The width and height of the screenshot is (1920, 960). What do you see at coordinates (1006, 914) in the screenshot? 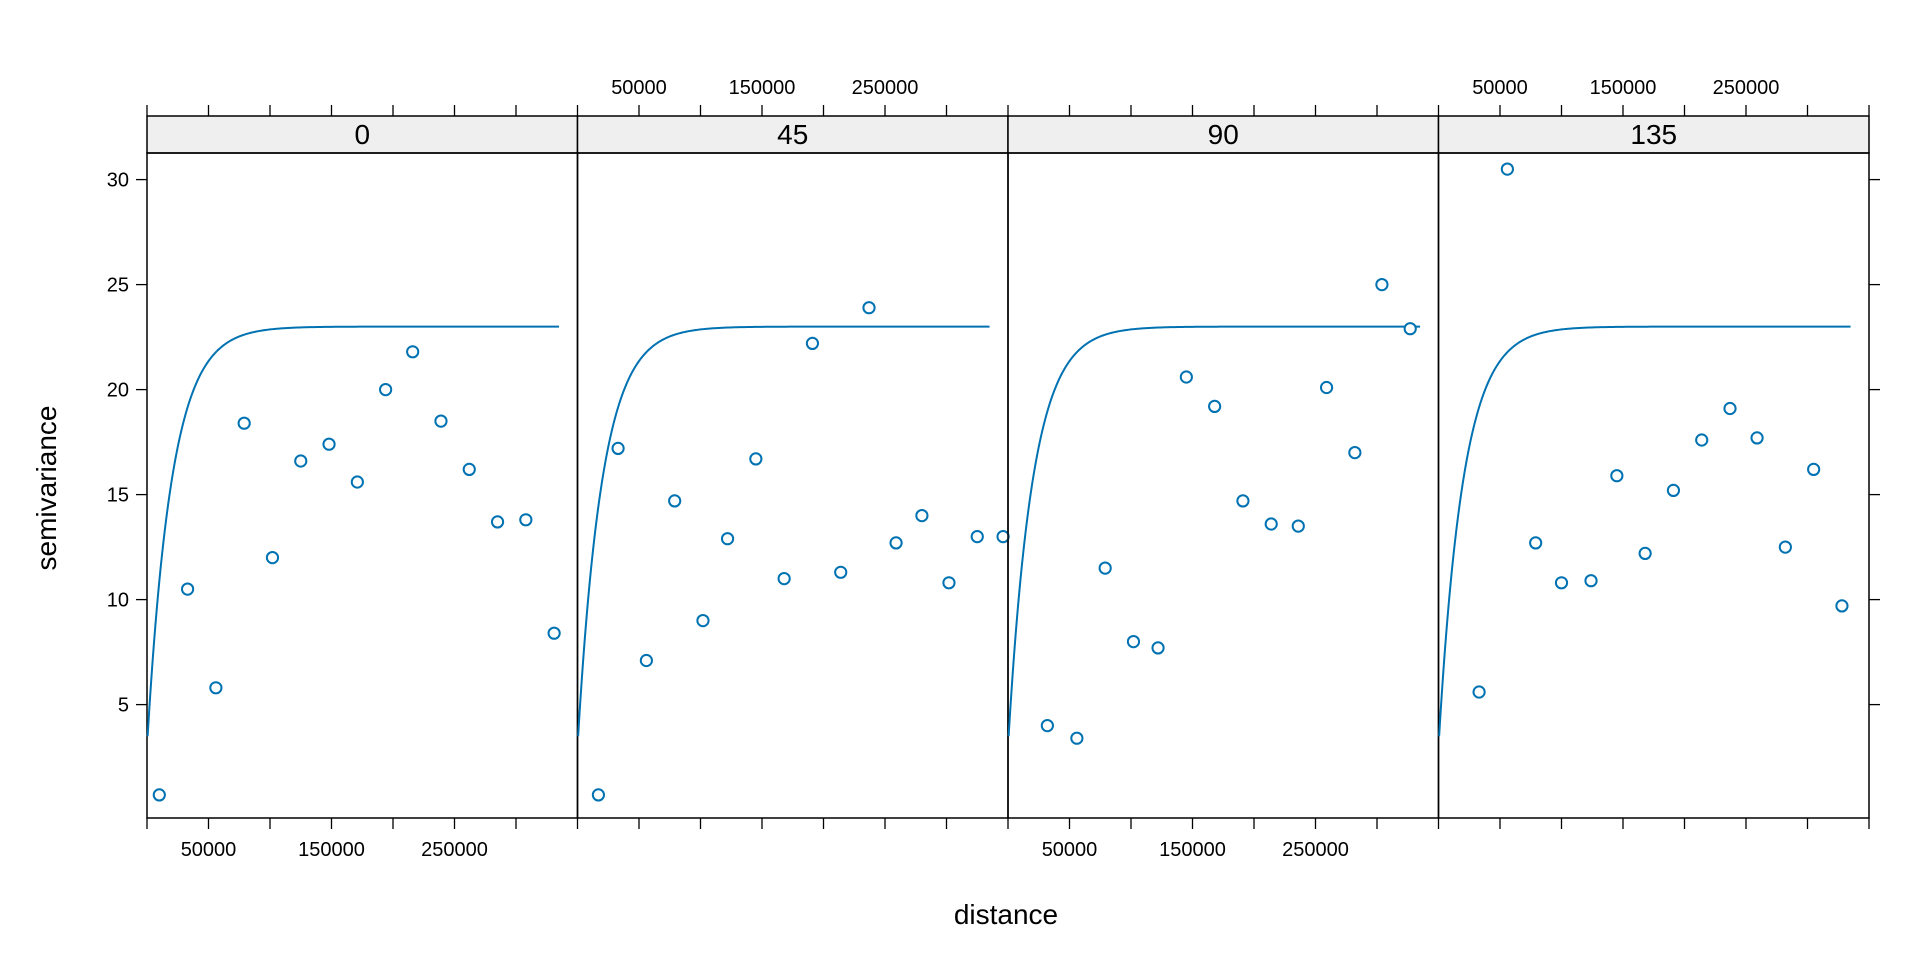
I see `x-axis-title: distance` at bounding box center [1006, 914].